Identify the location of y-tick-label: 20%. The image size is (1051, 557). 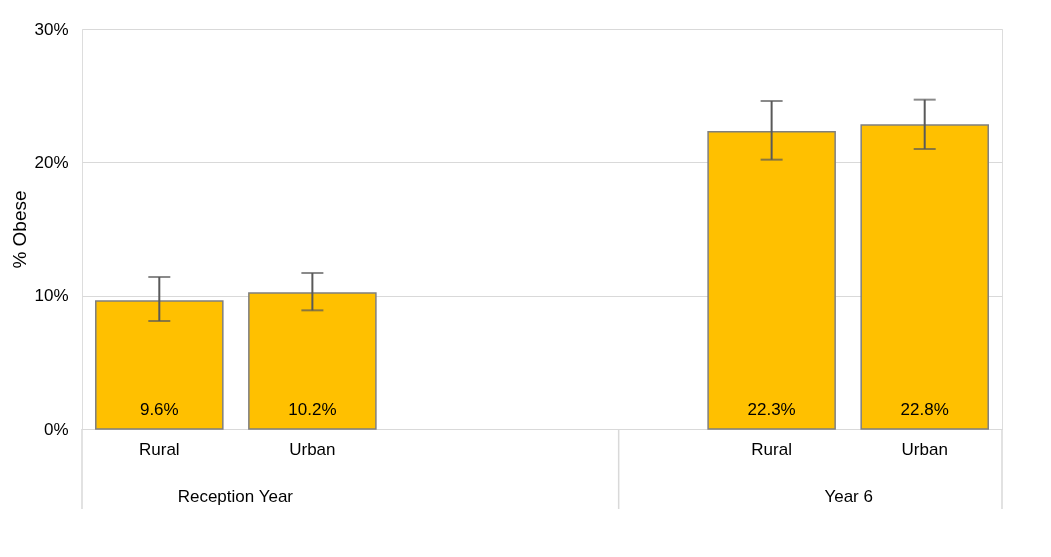
(51, 162).